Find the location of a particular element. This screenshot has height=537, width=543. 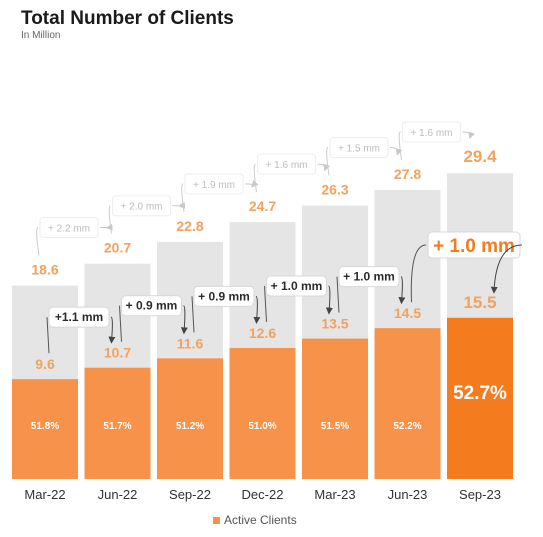

total-value-label: 22.8 is located at coordinates (189, 226).